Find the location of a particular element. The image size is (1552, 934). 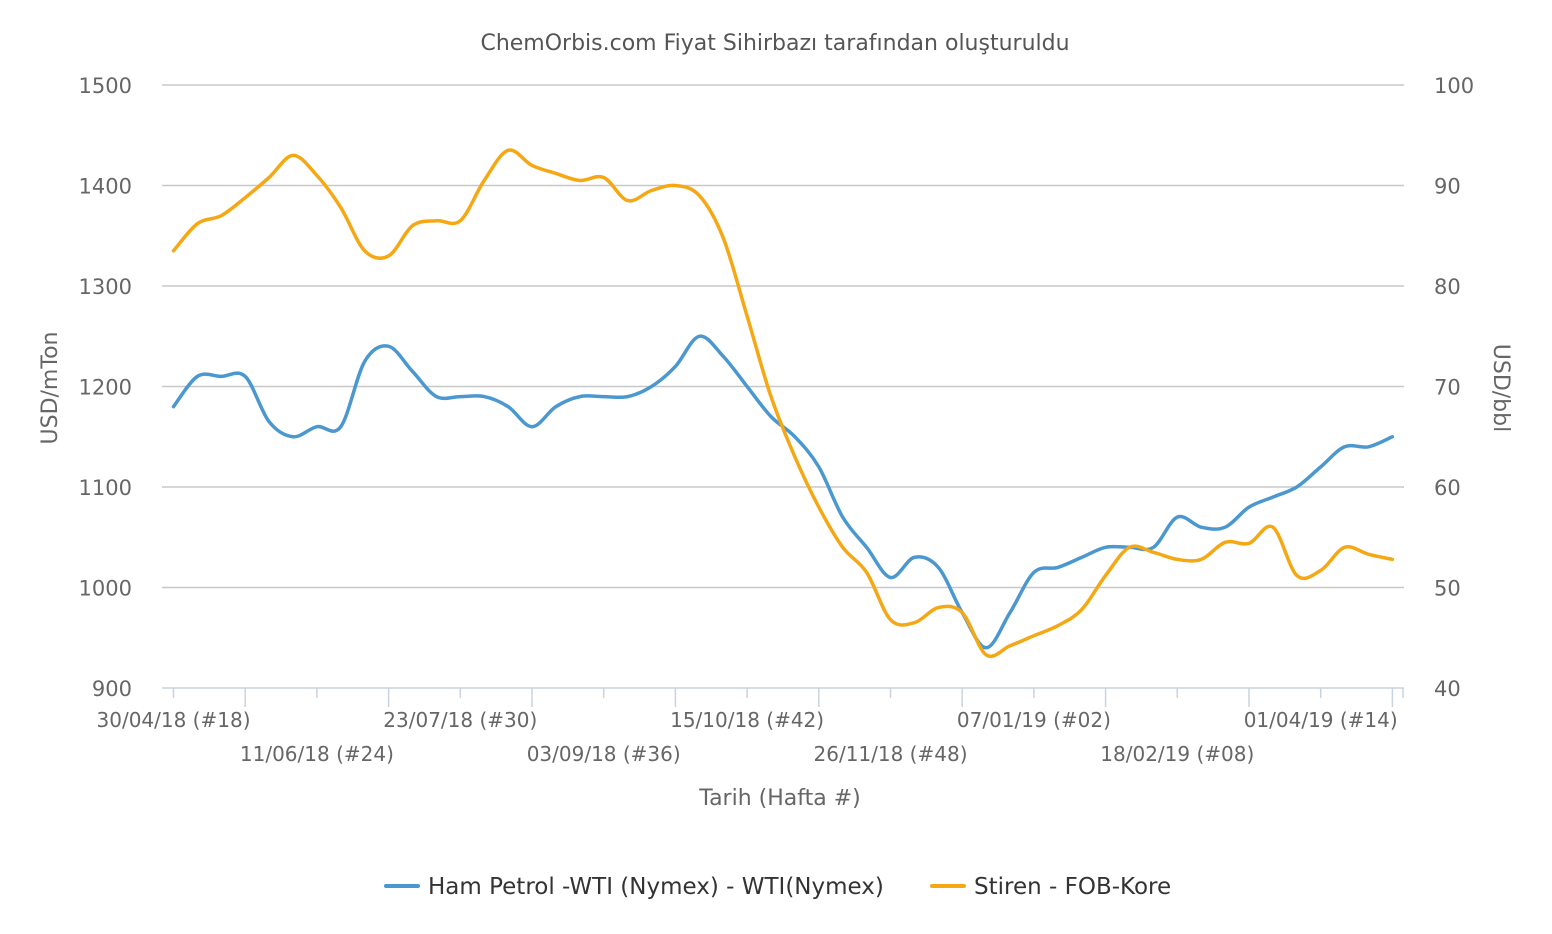

x-axis-tick-label: 26/11/18 (#48) is located at coordinates (891, 754).